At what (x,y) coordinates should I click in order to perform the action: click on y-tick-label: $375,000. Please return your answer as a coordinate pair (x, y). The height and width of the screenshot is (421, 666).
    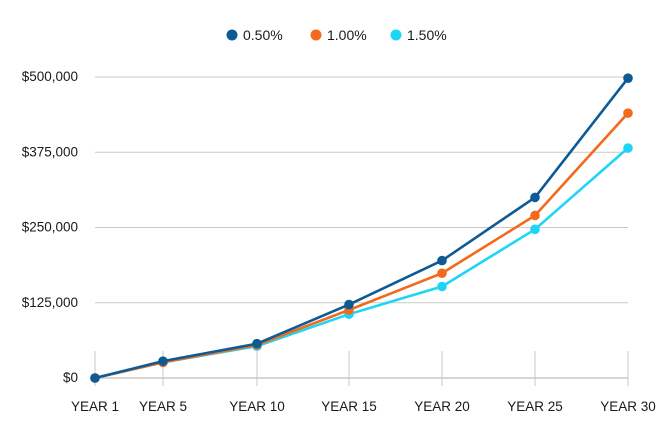
    Looking at the image, I should click on (50, 151).